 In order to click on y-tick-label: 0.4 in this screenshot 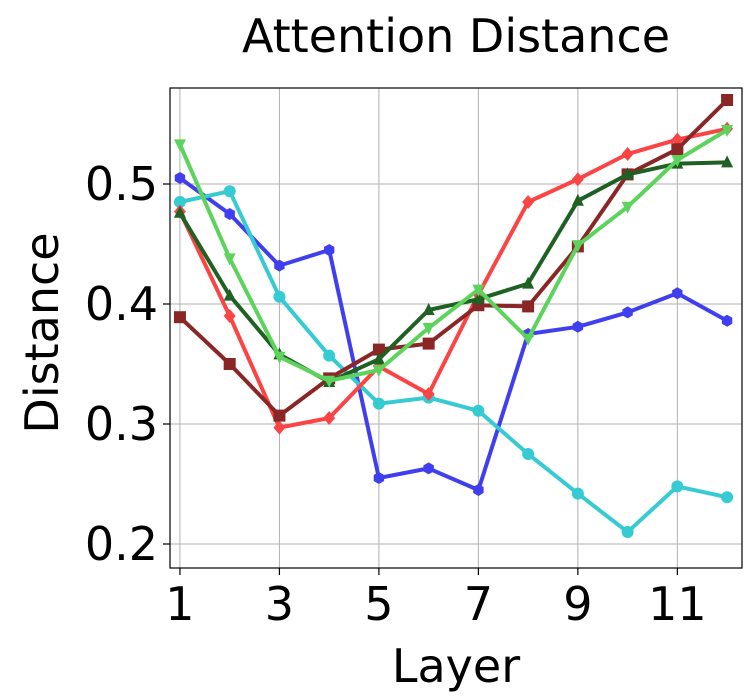, I will do `click(121, 304)`.